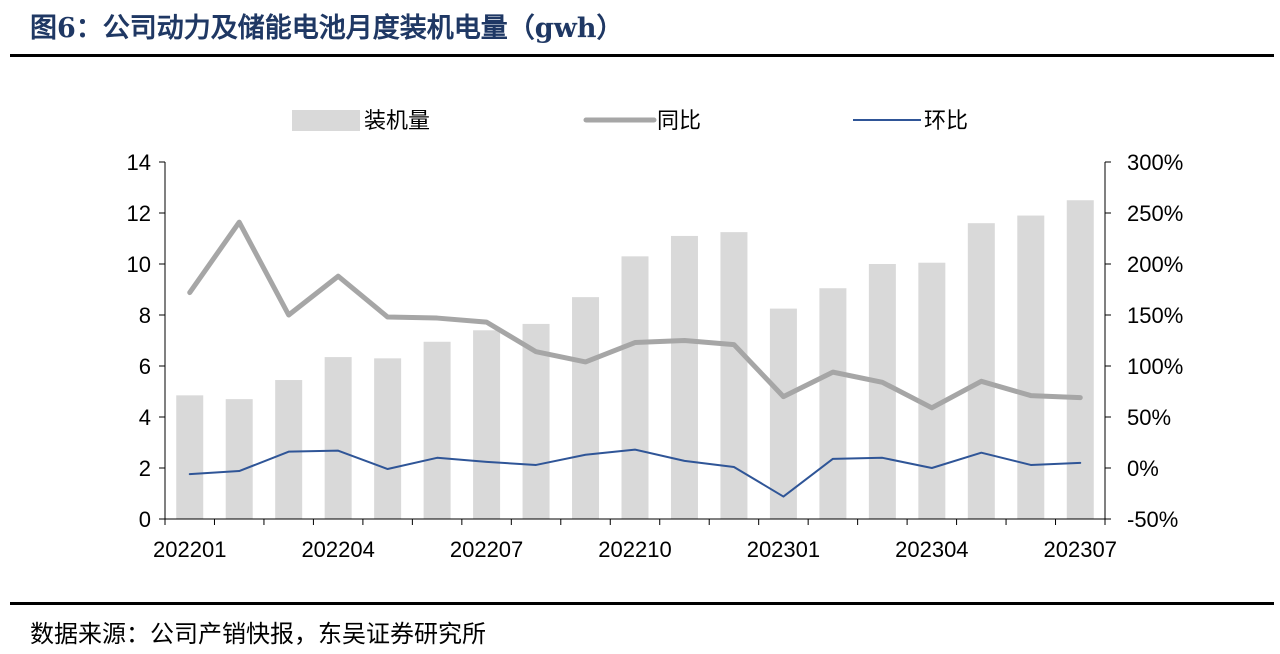  What do you see at coordinates (642, 603) in the screenshot?
I see `bottom-rule` at bounding box center [642, 603].